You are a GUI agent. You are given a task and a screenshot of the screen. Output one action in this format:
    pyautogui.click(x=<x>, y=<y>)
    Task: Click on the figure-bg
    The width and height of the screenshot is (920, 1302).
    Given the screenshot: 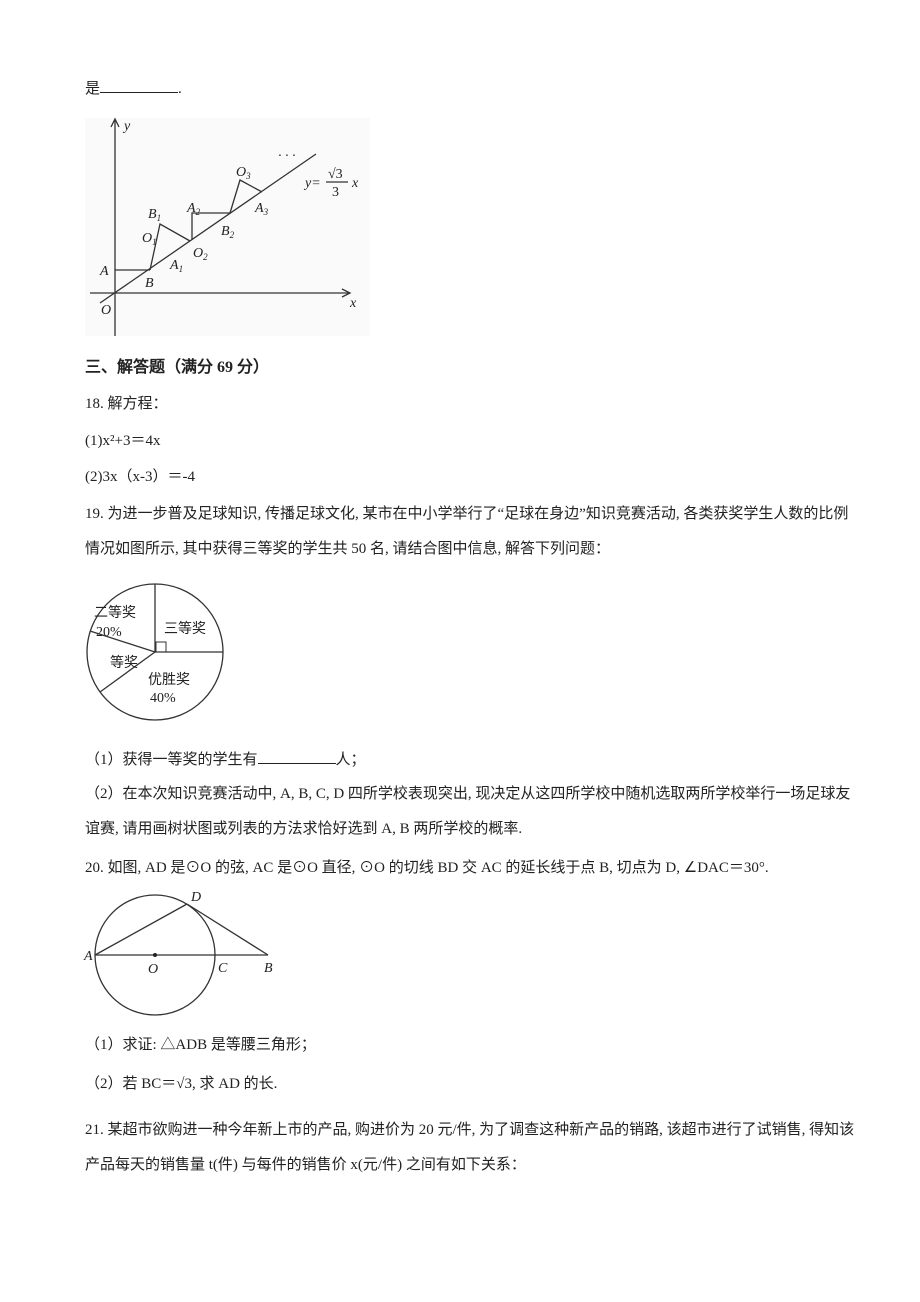 What is the action you would take?
    pyautogui.click(x=227, y=227)
    